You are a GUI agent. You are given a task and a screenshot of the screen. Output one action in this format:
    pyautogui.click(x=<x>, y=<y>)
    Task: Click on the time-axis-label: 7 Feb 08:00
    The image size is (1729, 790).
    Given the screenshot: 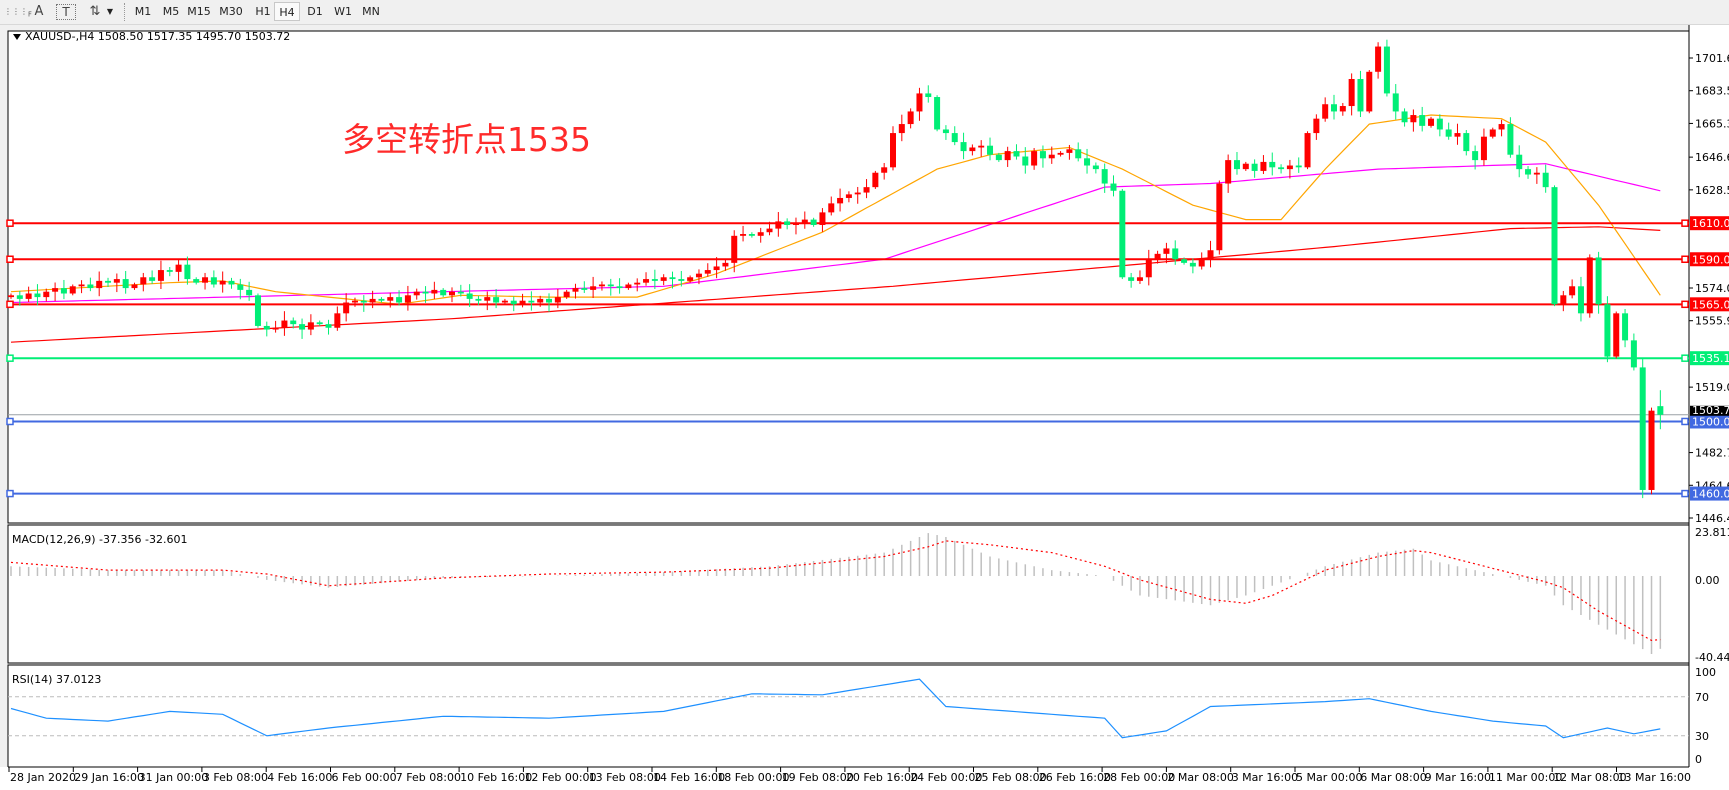 What is the action you would take?
    pyautogui.click(x=428, y=777)
    